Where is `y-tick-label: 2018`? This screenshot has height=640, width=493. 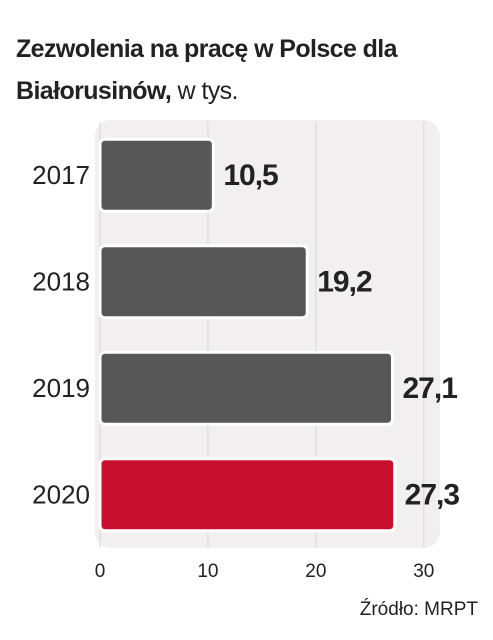 y-tick-label: 2018 is located at coordinates (61, 282).